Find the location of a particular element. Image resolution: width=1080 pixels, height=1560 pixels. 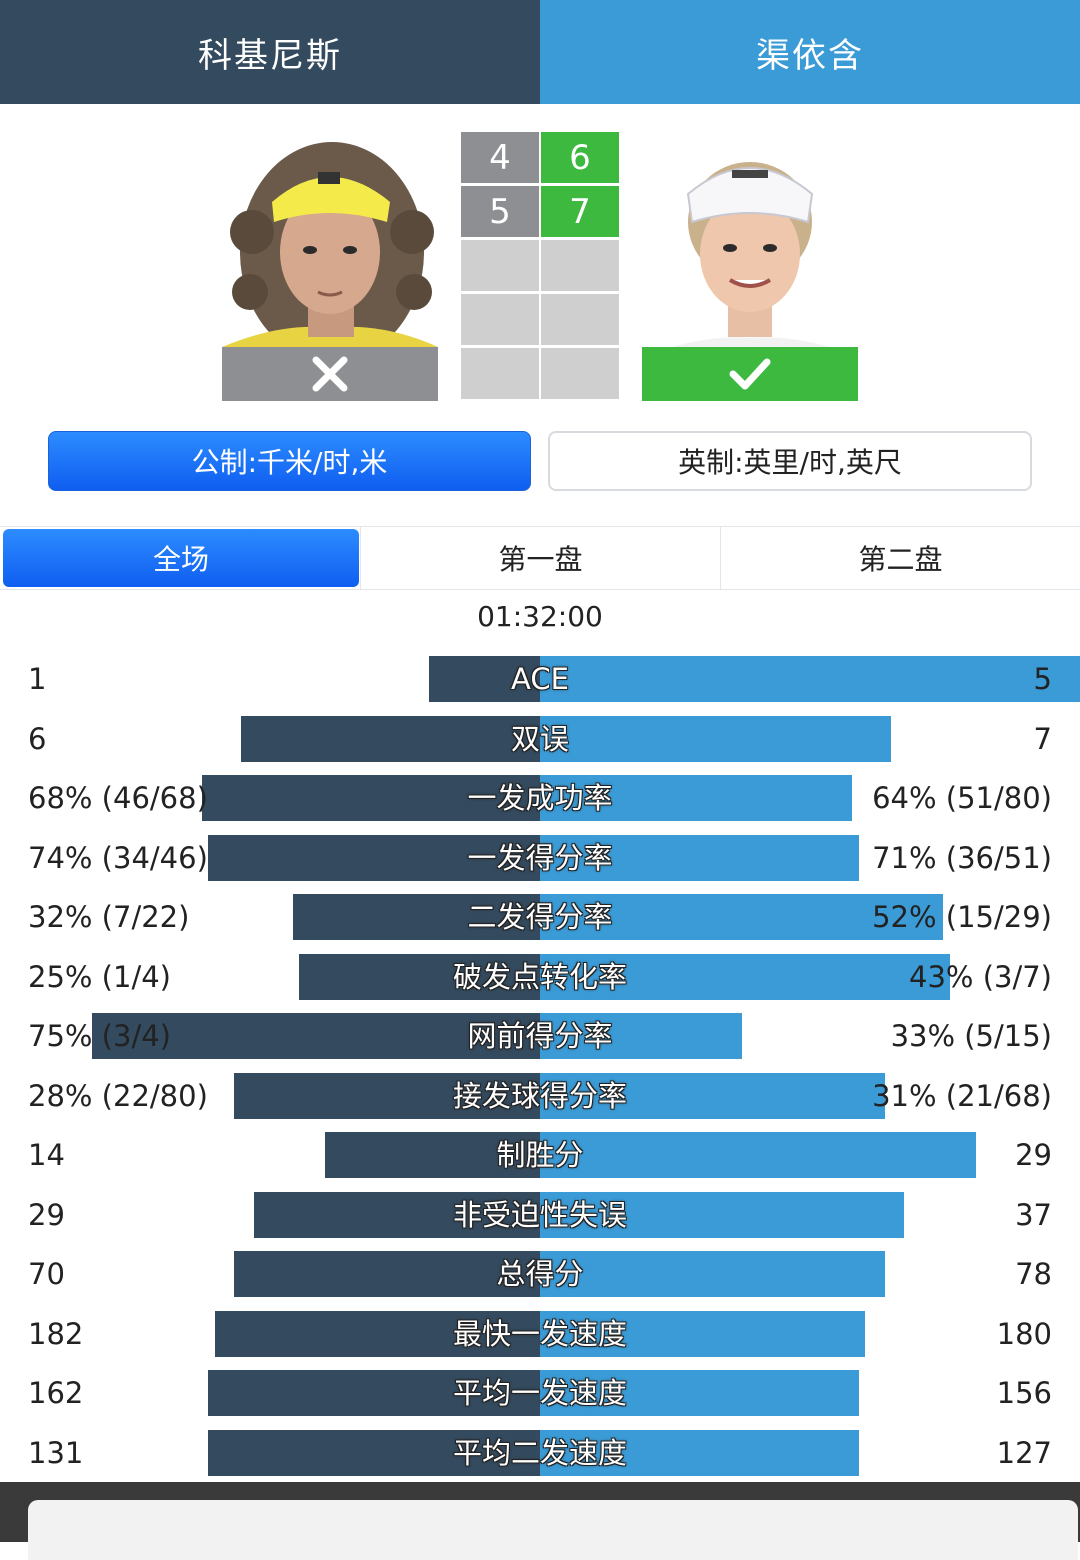

stat-value-player2: 33% (5/15) is located at coordinates (971, 1036).